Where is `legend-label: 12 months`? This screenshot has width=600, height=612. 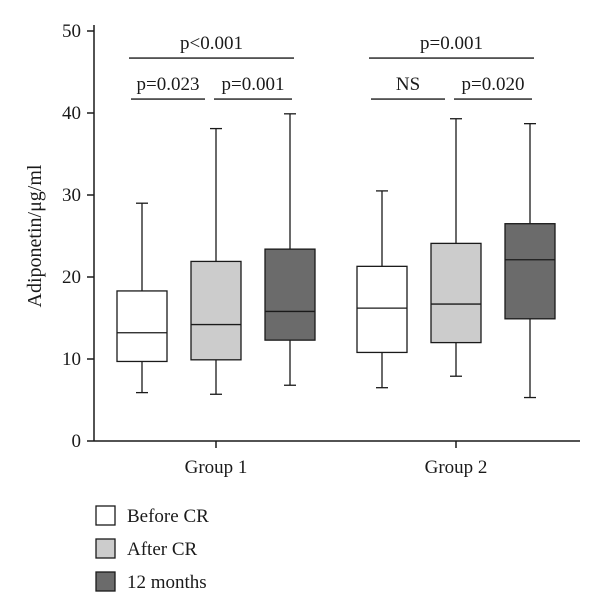 legend-label: 12 months is located at coordinates (167, 582).